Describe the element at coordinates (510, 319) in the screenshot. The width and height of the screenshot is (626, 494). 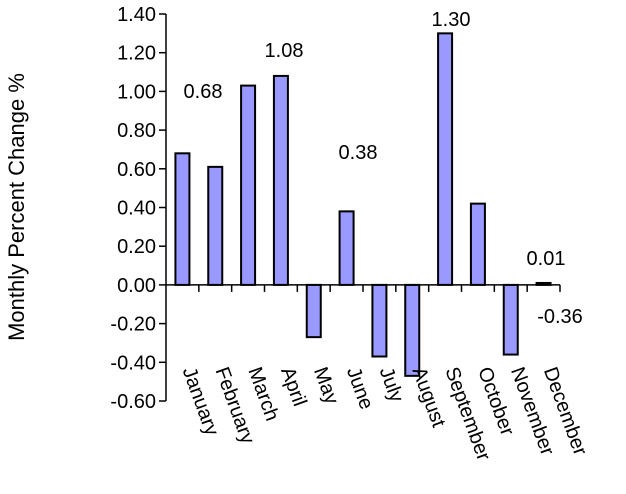
I see `bar-november` at that location.